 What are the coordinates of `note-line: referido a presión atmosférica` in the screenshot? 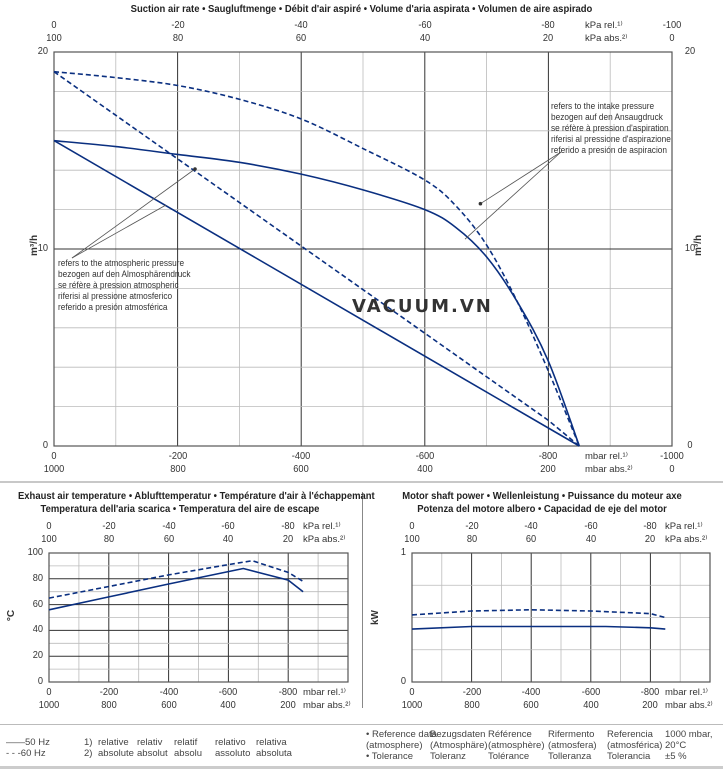 It's located at (113, 307).